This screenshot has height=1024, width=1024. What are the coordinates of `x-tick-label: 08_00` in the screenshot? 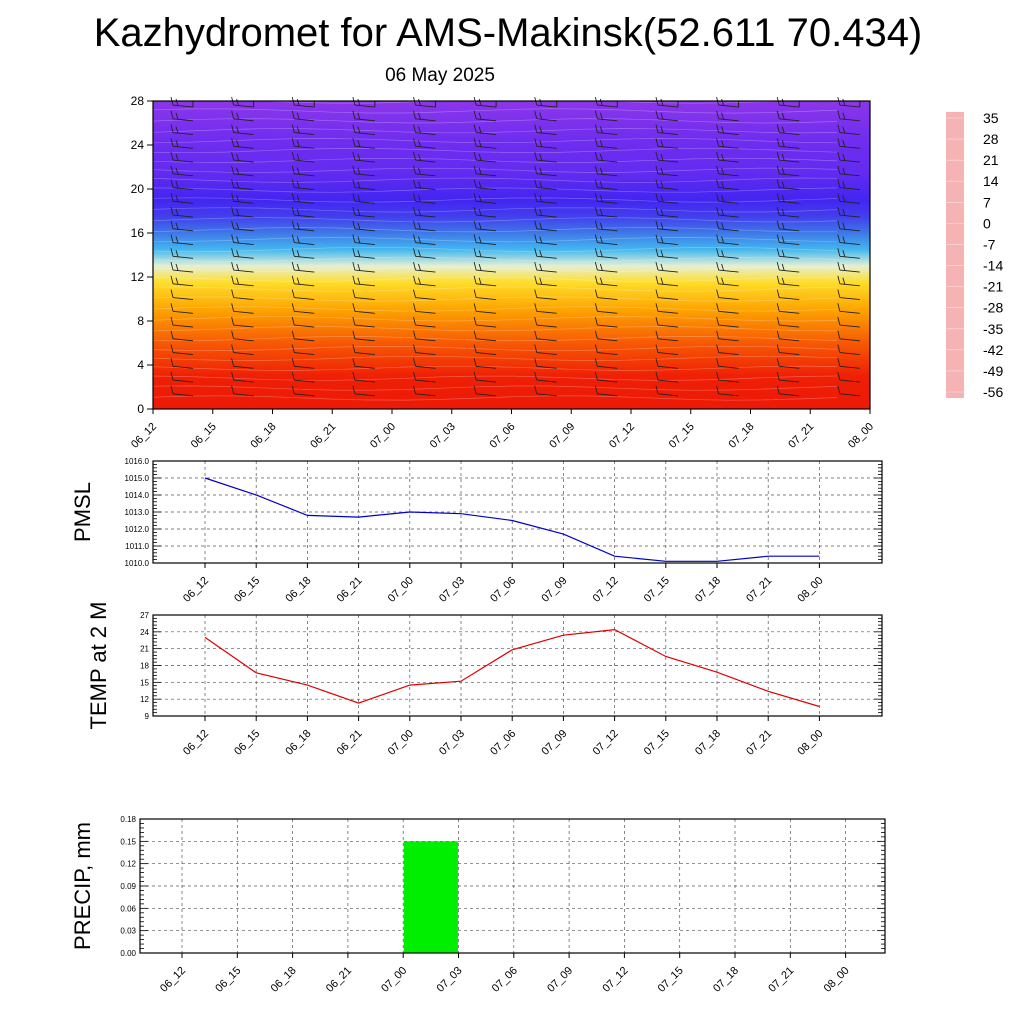 It's located at (810, 743).